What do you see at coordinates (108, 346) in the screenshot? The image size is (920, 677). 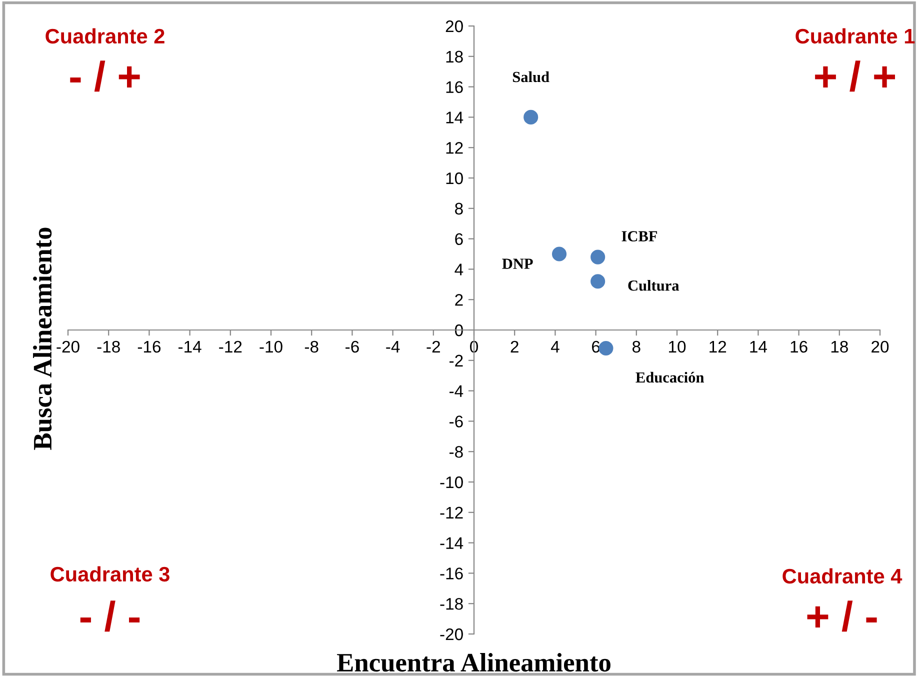 I see `x-tick-label: -18` at bounding box center [108, 346].